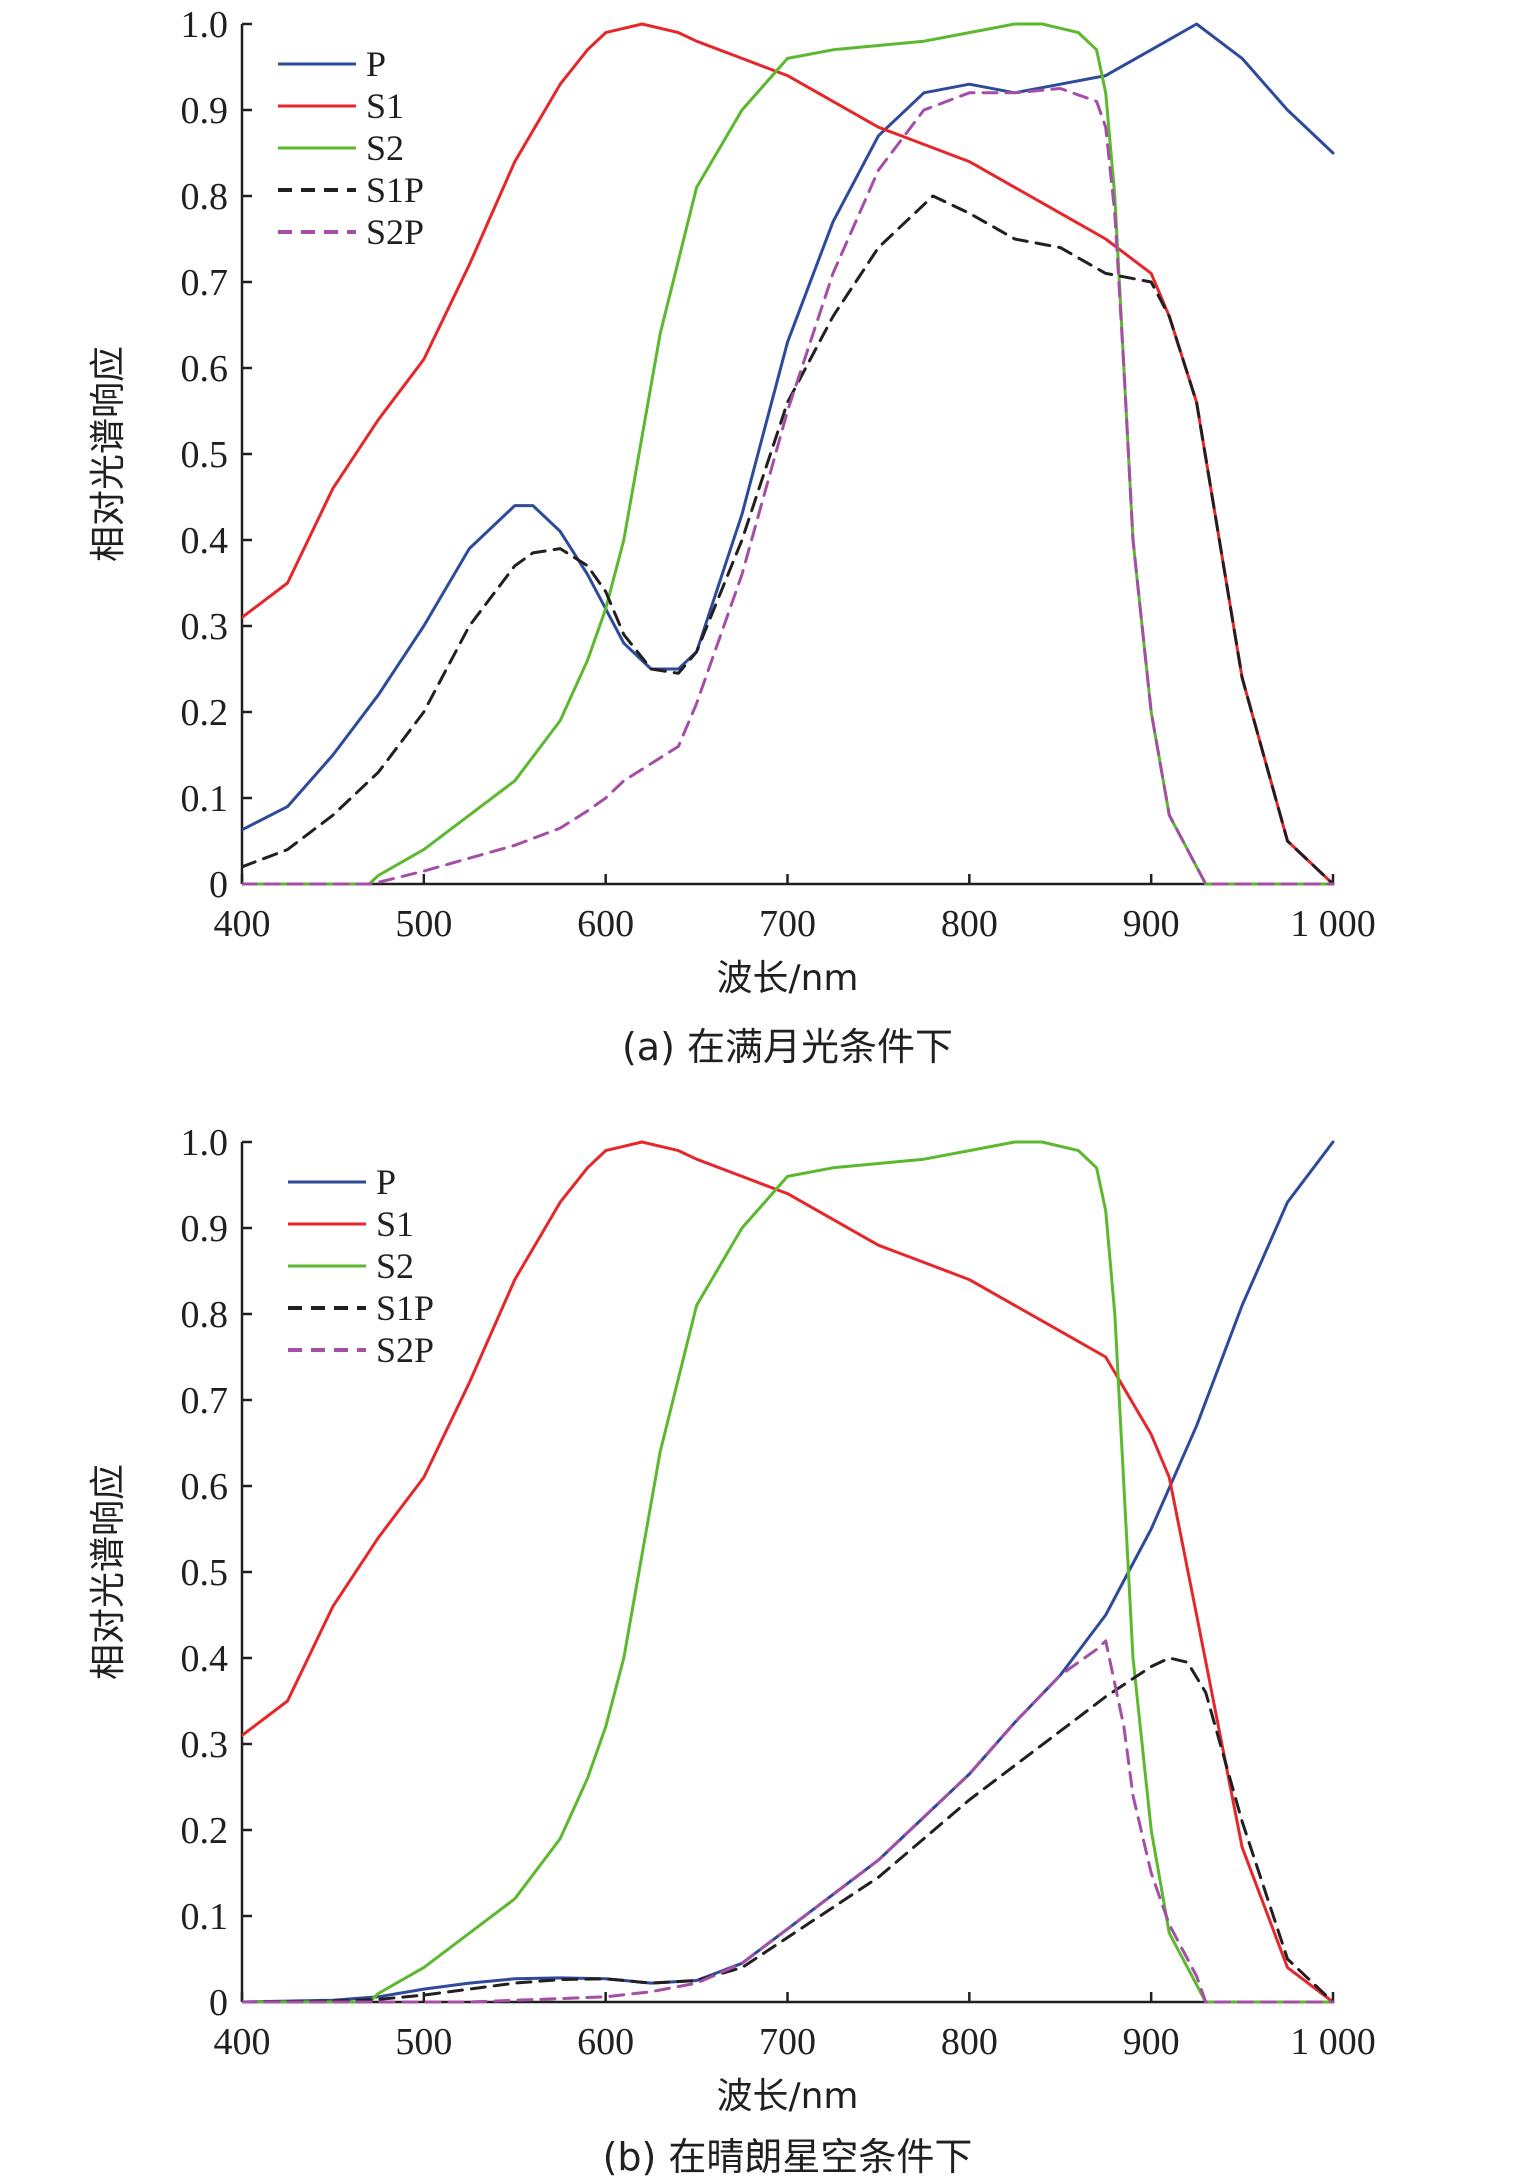  What do you see at coordinates (788, 1830) in the screenshot?
I see `series-line-s1p` at bounding box center [788, 1830].